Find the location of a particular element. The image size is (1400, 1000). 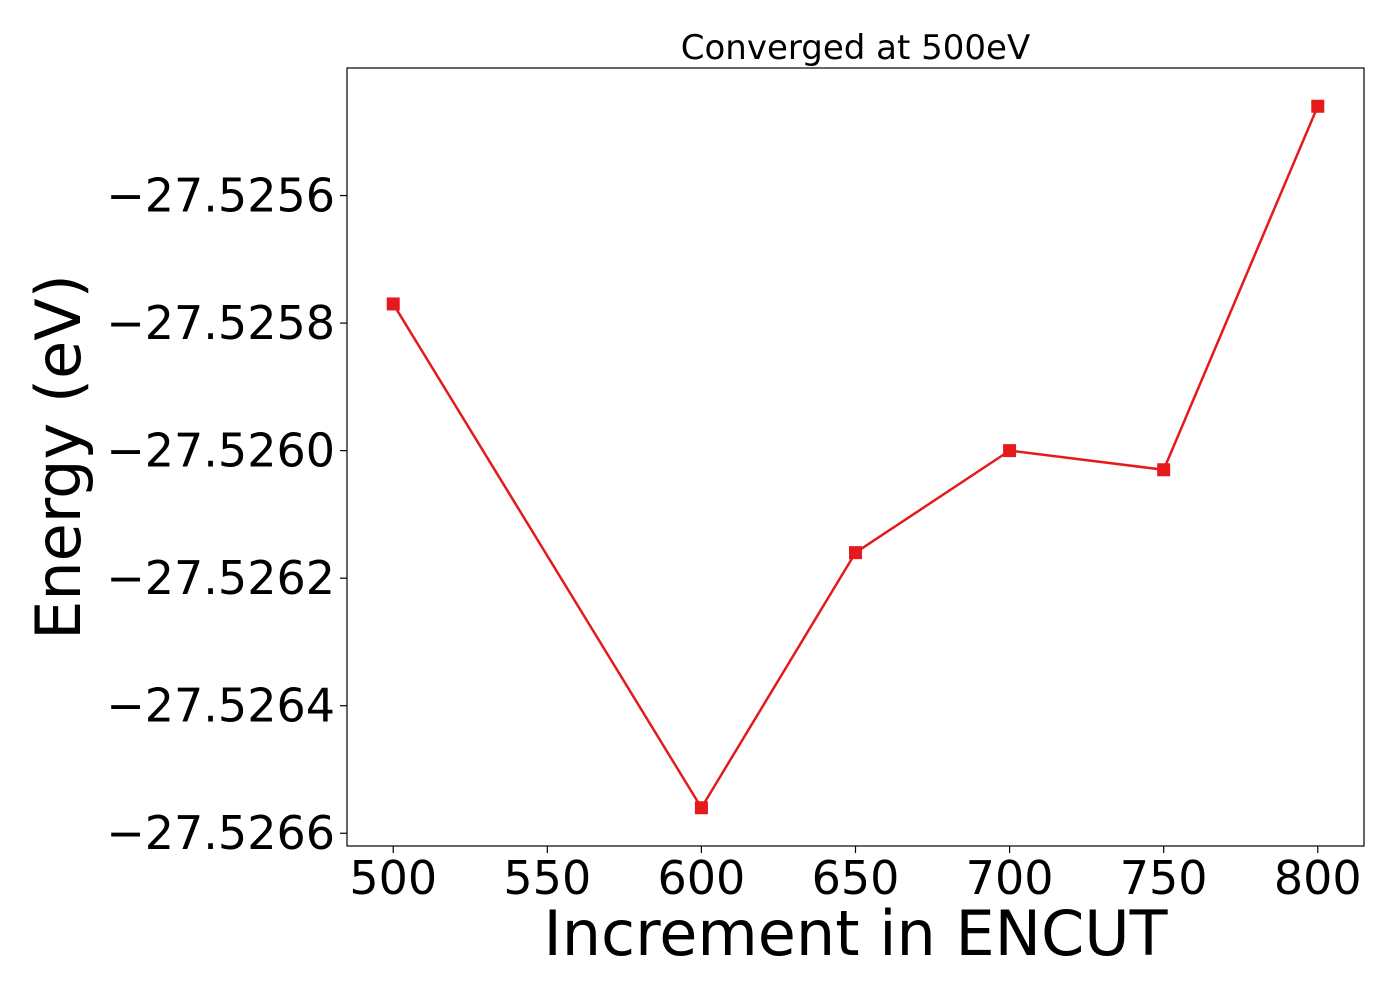

y-tick-label: −27.5258 is located at coordinates (220, 323).